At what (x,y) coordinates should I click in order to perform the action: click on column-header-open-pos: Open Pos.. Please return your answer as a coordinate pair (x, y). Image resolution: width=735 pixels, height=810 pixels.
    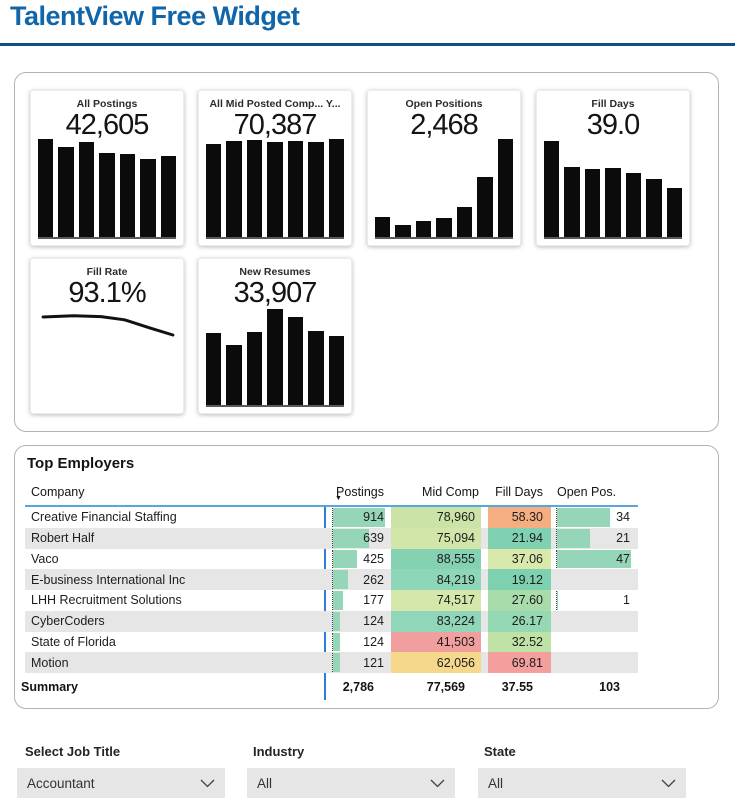
    Looking at the image, I should click on (587, 491).